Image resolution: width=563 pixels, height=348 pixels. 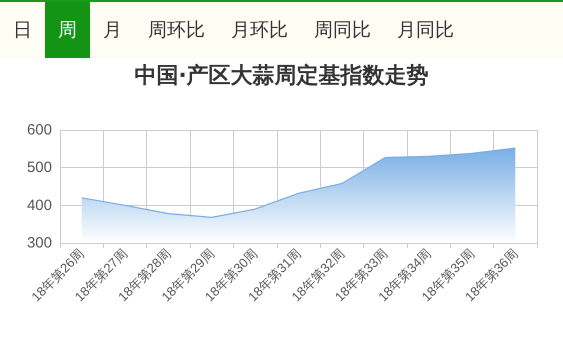 What do you see at coordinates (112, 30) in the screenshot?
I see `text: 月` at bounding box center [112, 30].